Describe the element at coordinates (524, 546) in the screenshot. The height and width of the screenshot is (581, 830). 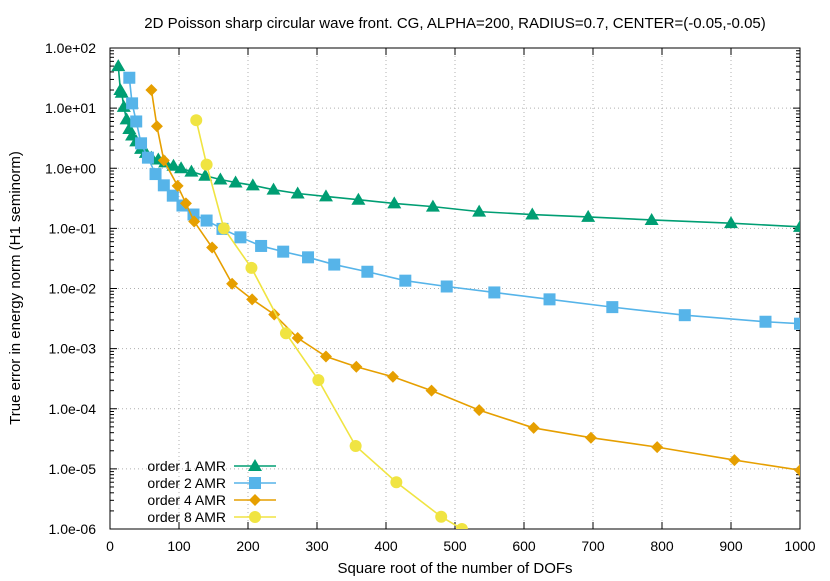
I see `x-tick-label: 600` at that location.